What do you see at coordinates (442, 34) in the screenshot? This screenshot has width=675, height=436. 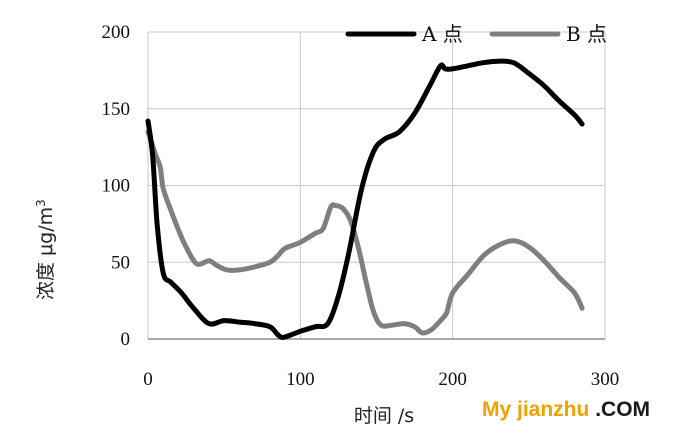 I see `legend-label-a: A 点` at bounding box center [442, 34].